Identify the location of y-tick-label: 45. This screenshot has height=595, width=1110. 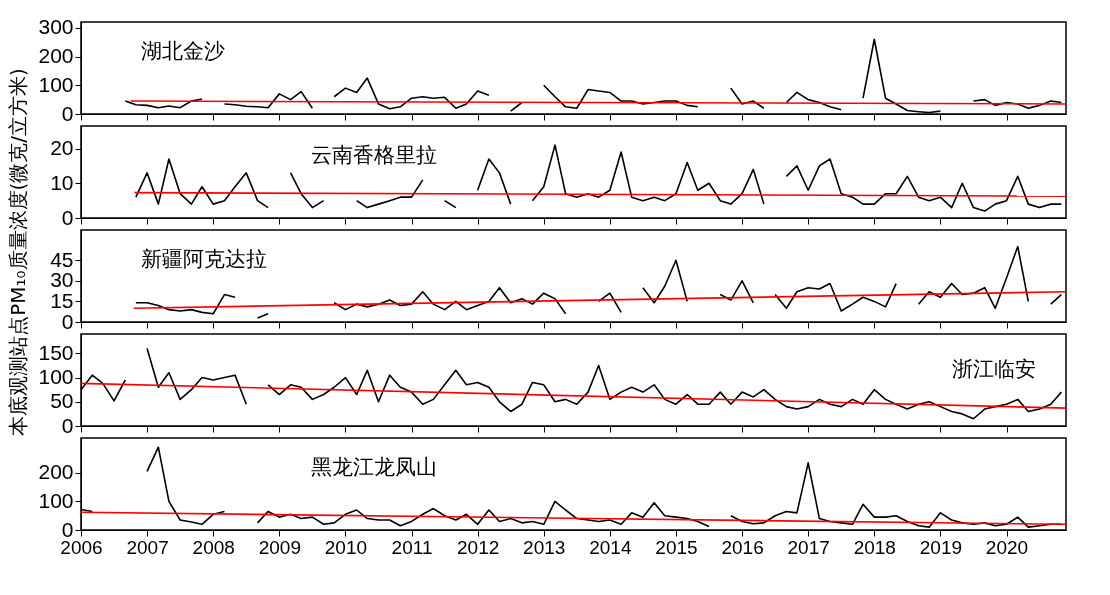
(62, 259).